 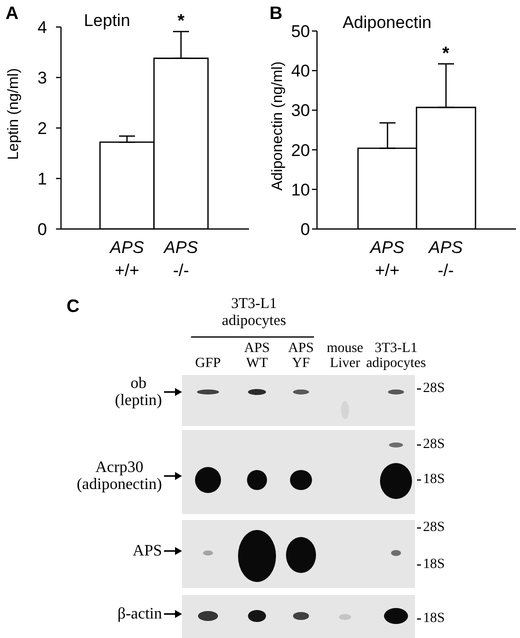 What do you see at coordinates (42, 179) in the screenshot?
I see `y-tick-label: 1` at bounding box center [42, 179].